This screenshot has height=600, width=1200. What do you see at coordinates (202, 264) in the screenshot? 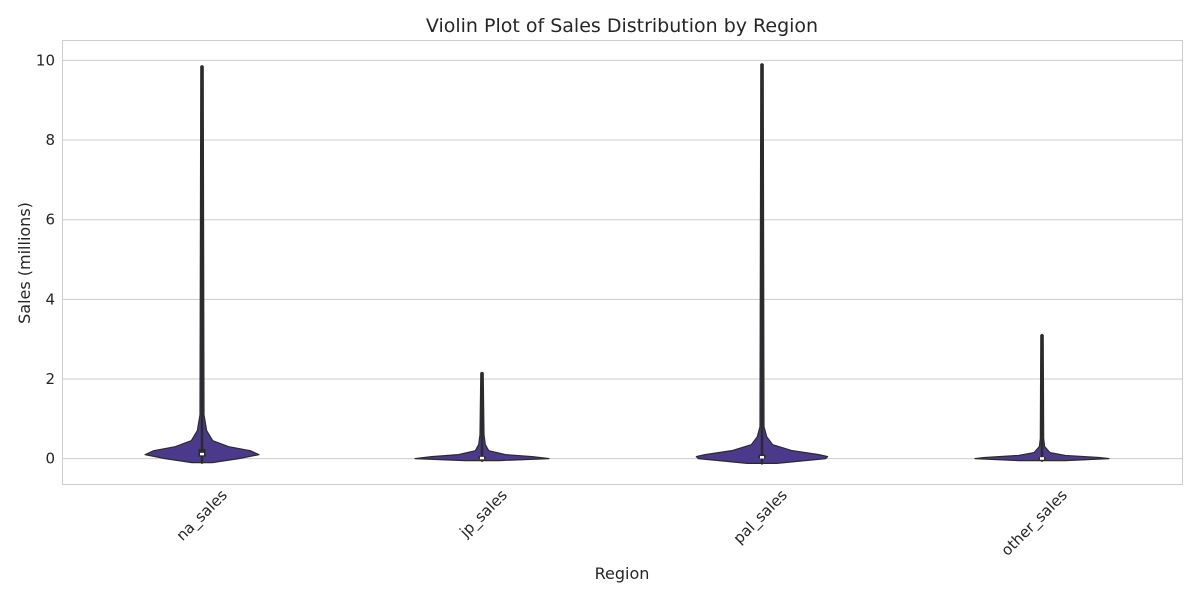
I see `violin-na_sales` at bounding box center [202, 264].